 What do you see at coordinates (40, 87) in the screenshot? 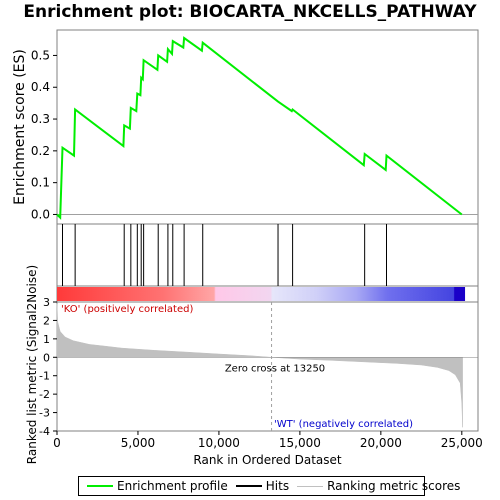
I see `es-ytick-label: 0.4` at bounding box center [40, 87].